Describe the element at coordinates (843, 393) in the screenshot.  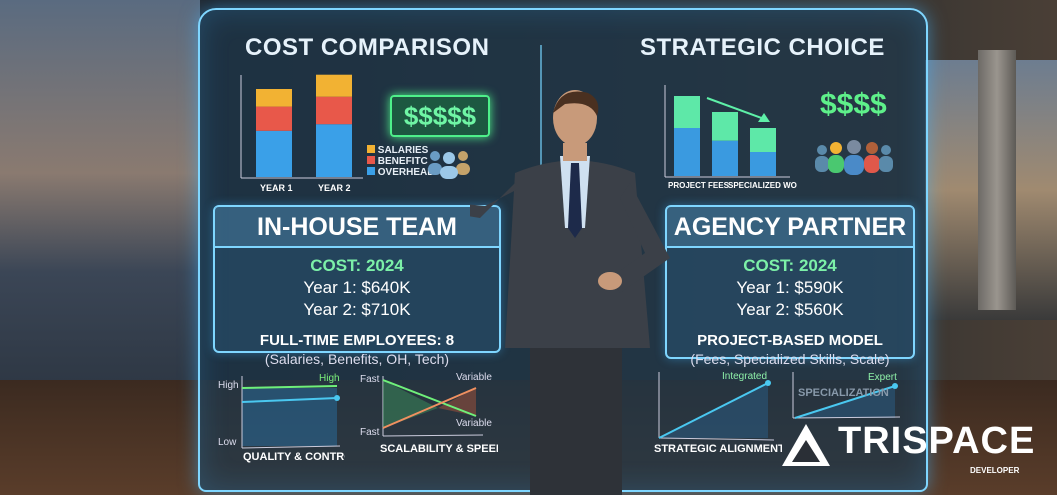
I see `chart-label: SPECIALIZATION` at that location.